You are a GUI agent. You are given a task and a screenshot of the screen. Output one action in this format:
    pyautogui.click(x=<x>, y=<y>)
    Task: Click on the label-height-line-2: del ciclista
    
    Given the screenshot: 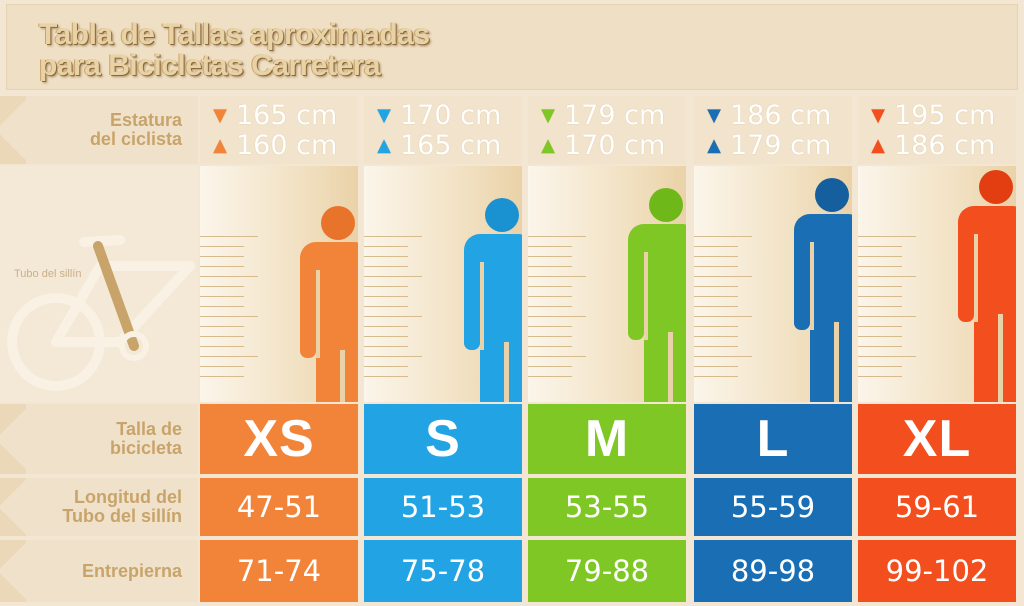 What is the action you would take?
    pyautogui.click(x=135, y=139)
    